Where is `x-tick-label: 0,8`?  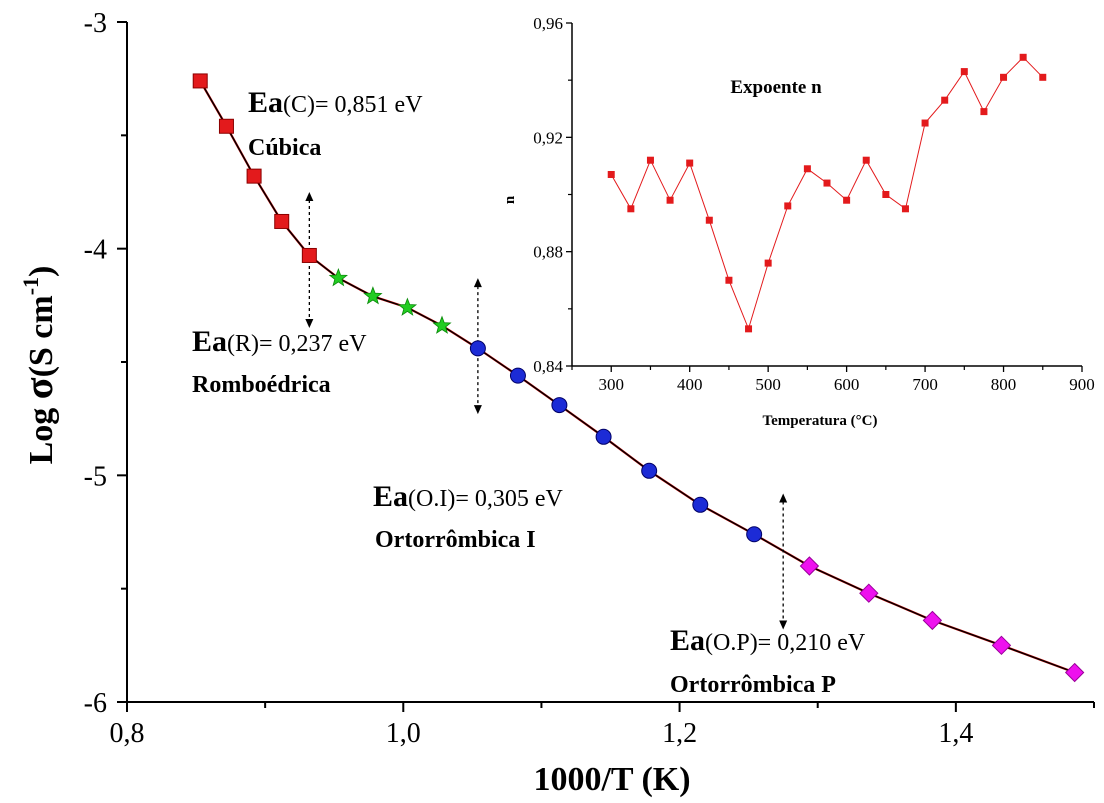
x-tick-label: 0,8 is located at coordinates (127, 733).